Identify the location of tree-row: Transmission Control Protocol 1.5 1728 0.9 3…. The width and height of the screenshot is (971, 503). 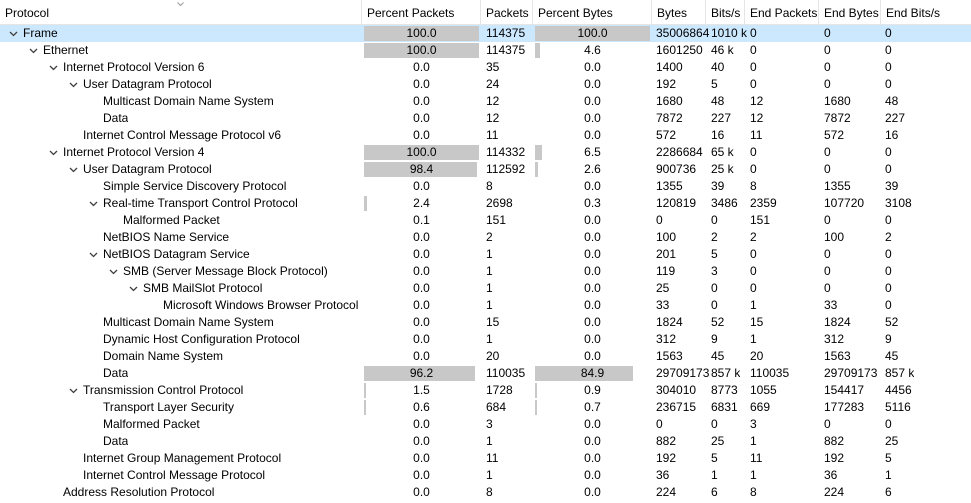
(485, 390).